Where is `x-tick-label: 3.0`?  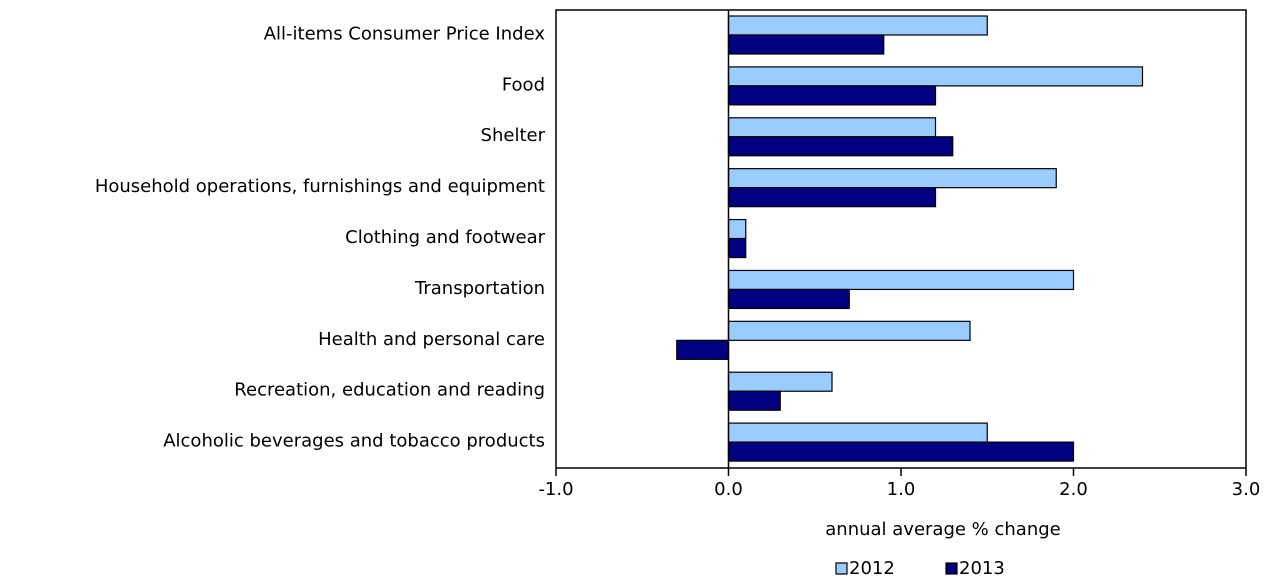
x-tick-label: 3.0 is located at coordinates (1246, 489).